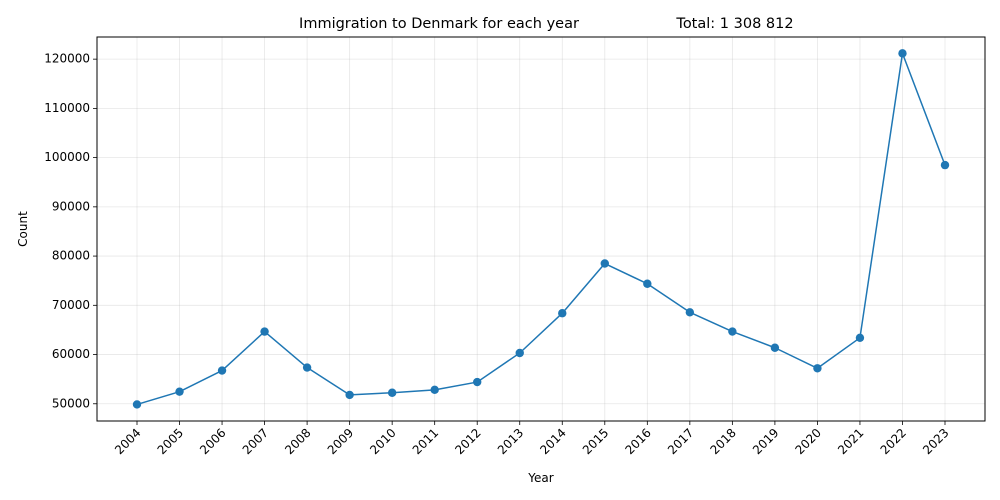  What do you see at coordinates (935, 441) in the screenshot?
I see `x-tick-label: 2023` at bounding box center [935, 441].